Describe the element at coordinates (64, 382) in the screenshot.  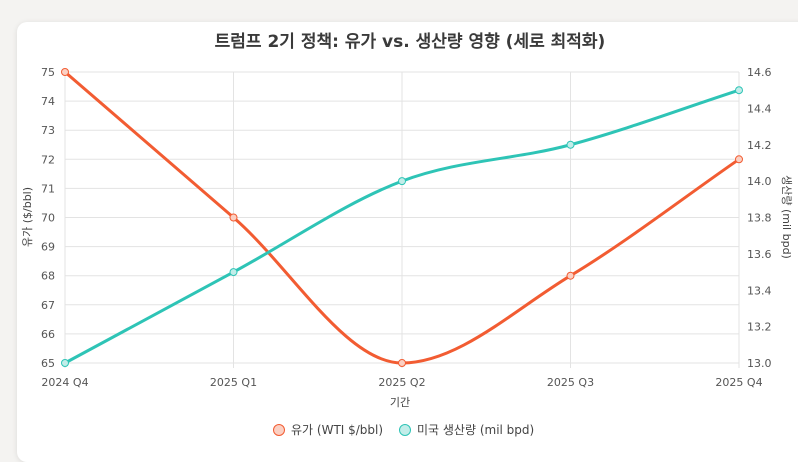
I see `x-tick-label: 2024 Q4` at that location.